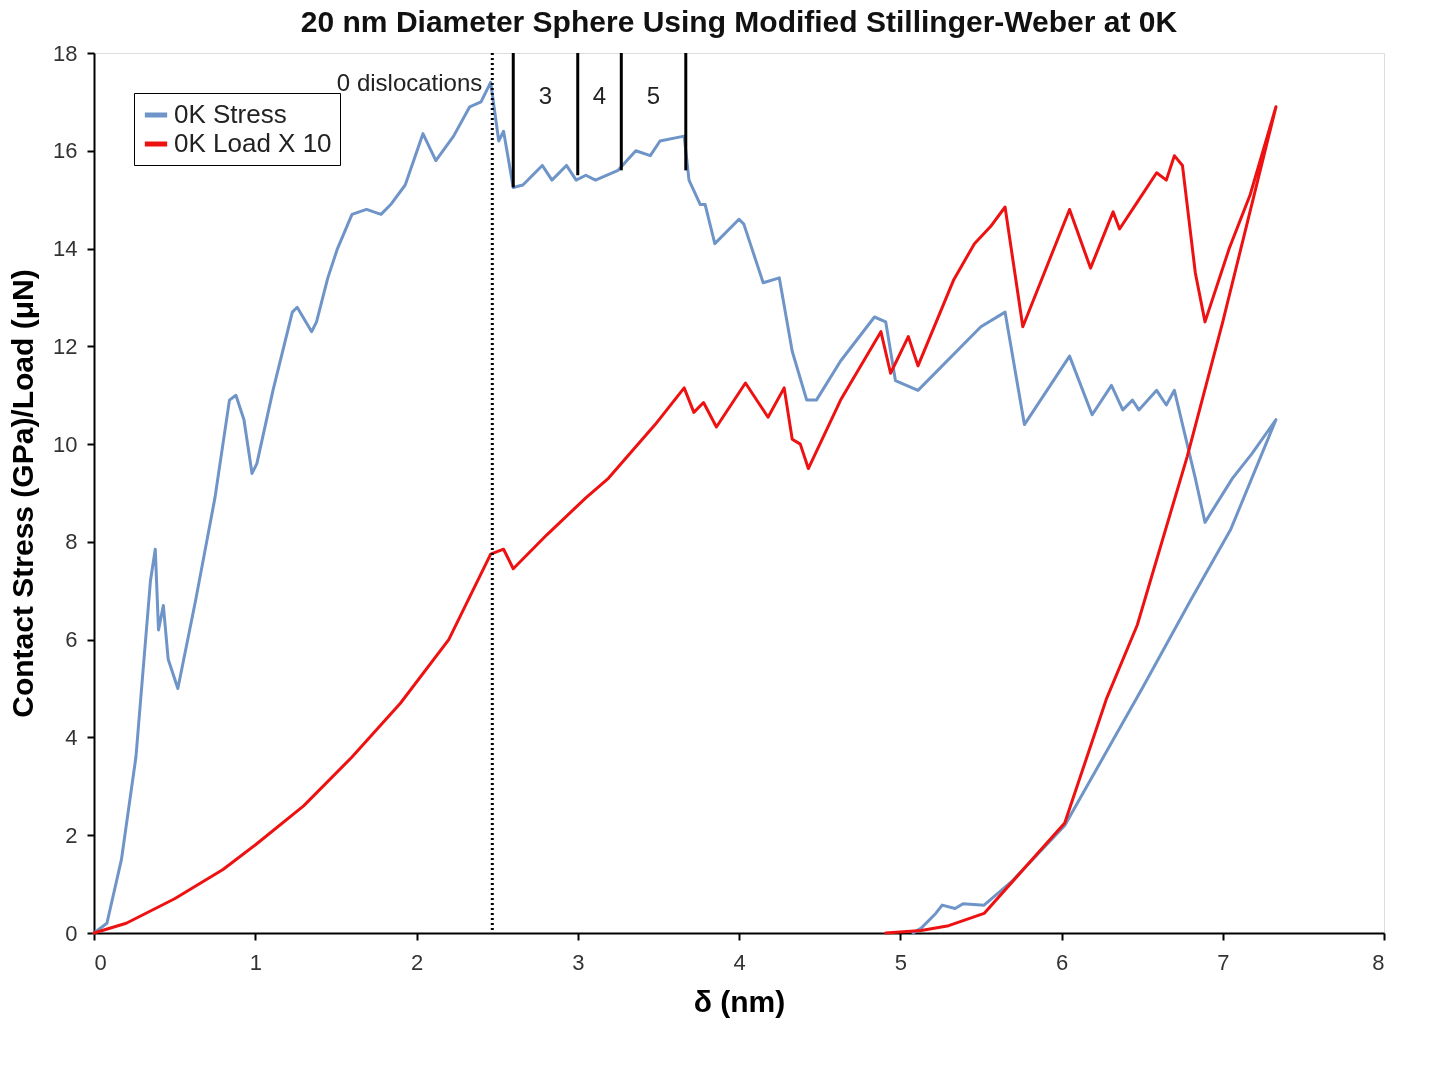 The image size is (1454, 1092). Describe the element at coordinates (71, 933) in the screenshot. I see `y-tick-label: 0` at that location.